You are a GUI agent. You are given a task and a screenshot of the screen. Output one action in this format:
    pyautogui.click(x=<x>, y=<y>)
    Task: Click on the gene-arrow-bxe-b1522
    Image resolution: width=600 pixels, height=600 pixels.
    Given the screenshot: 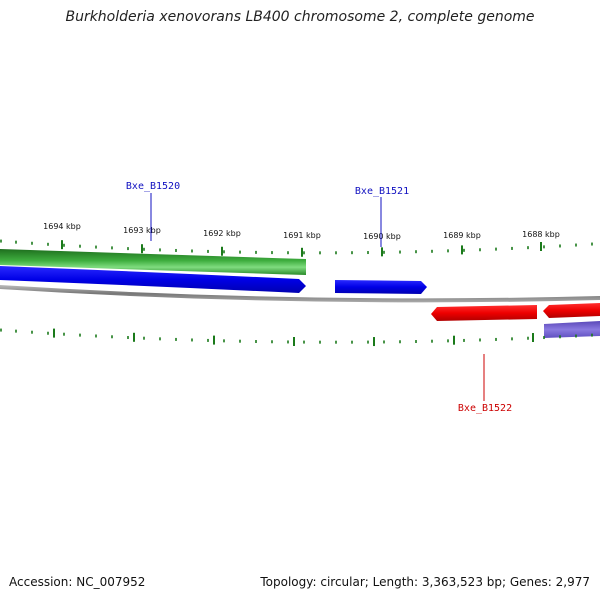 What is the action you would take?
    pyautogui.click(x=484, y=313)
    